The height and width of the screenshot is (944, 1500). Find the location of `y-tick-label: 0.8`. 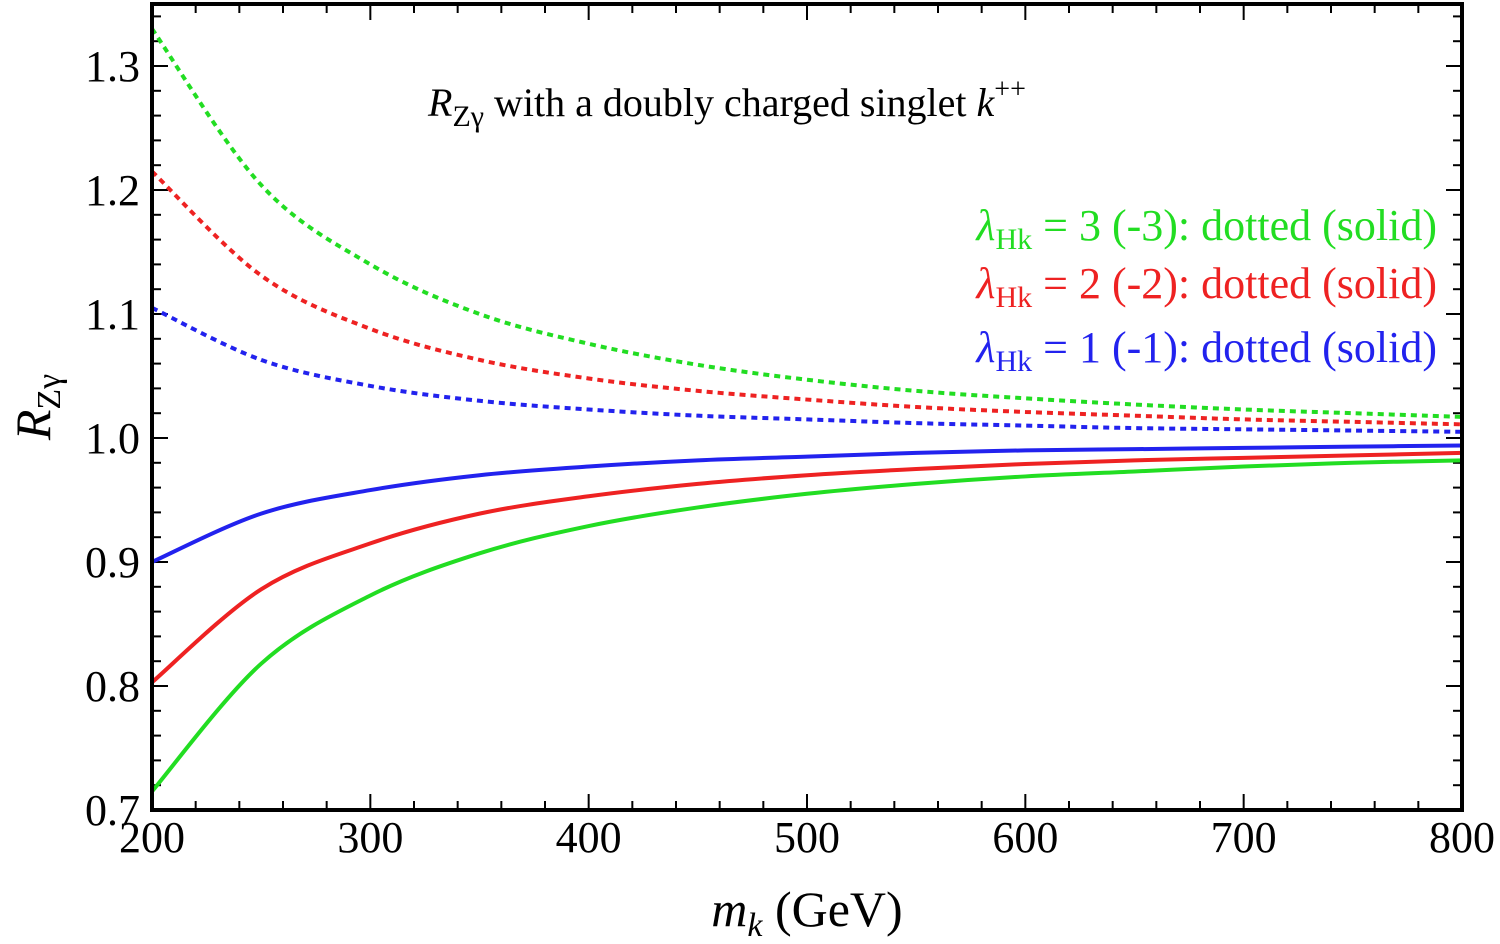

y-tick-label: 0.8 is located at coordinates (112, 686).